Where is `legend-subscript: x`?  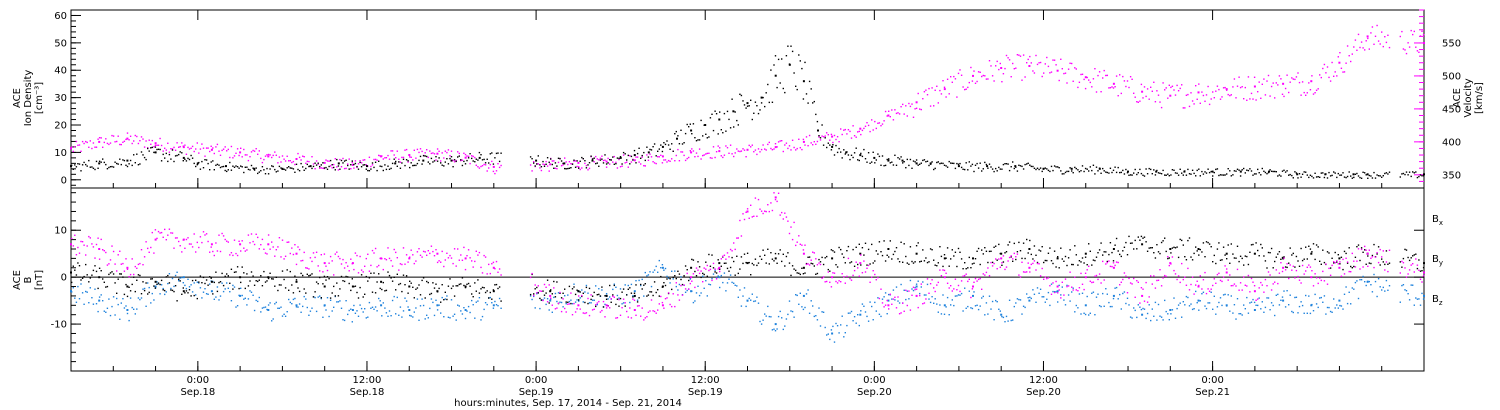 legend-subscript: x is located at coordinates (1441, 223).